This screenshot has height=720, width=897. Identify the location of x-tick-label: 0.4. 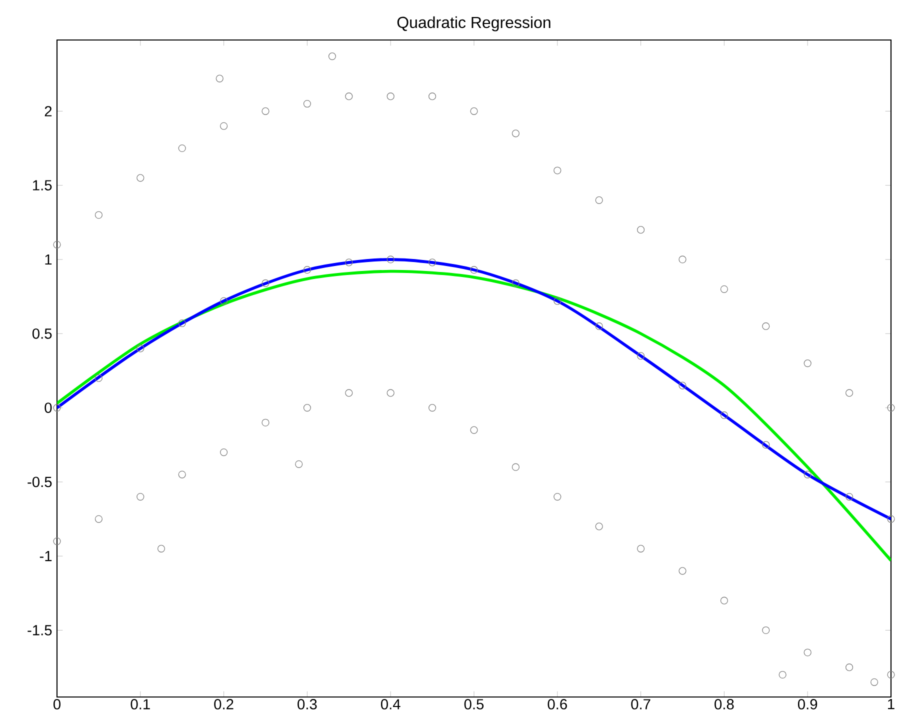
(390, 704).